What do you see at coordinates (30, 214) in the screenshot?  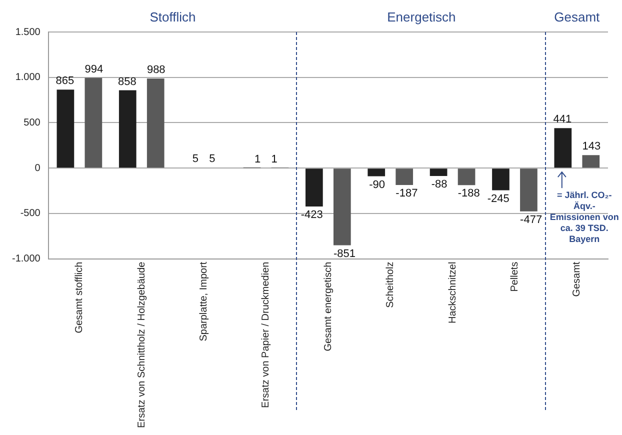 I see `y-tick-label: -500` at bounding box center [30, 214].